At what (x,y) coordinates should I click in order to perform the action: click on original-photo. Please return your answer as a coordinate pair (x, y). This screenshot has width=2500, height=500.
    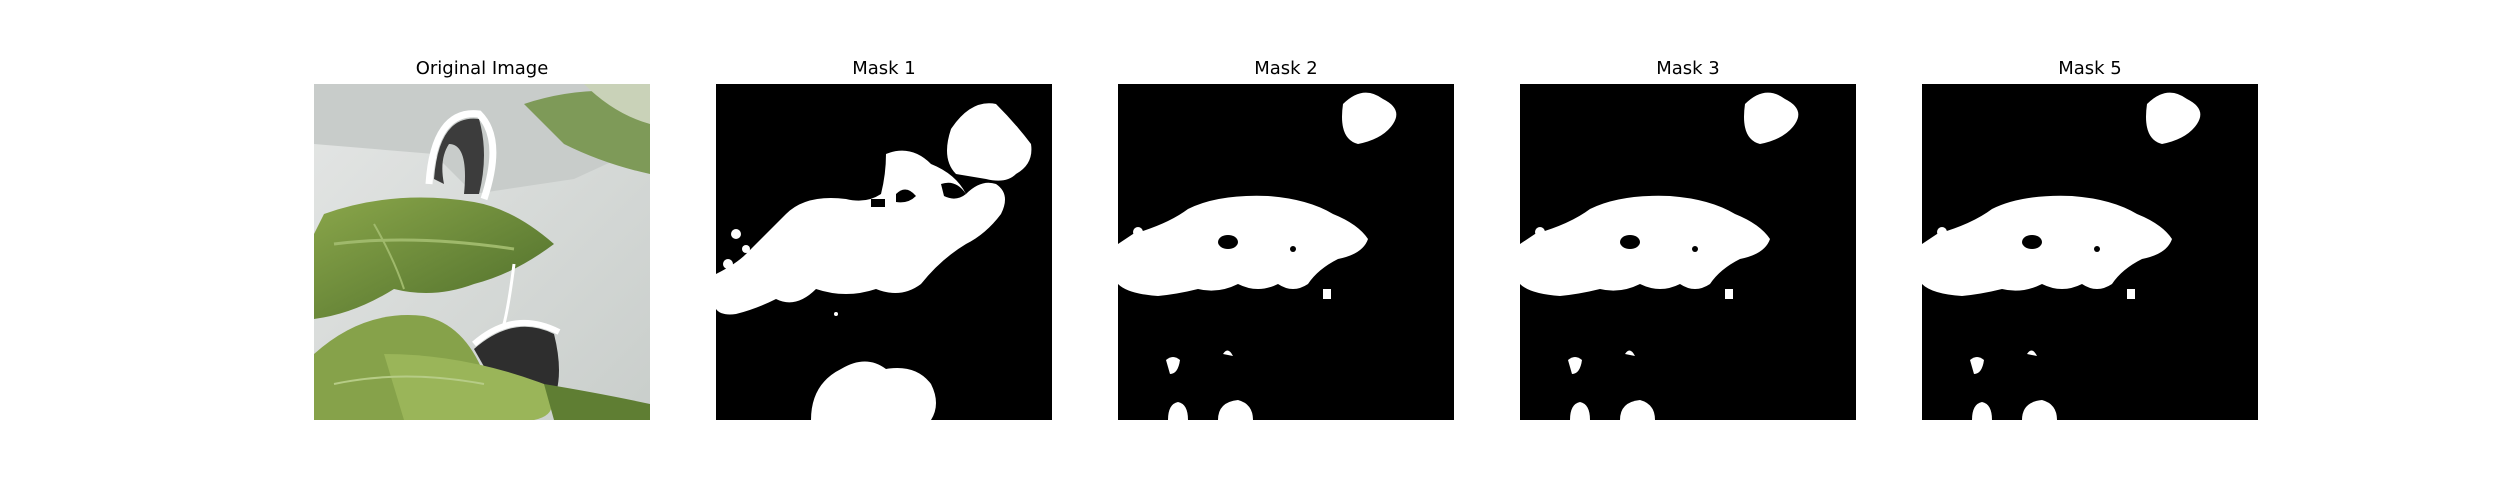
    Looking at the image, I should click on (482, 252).